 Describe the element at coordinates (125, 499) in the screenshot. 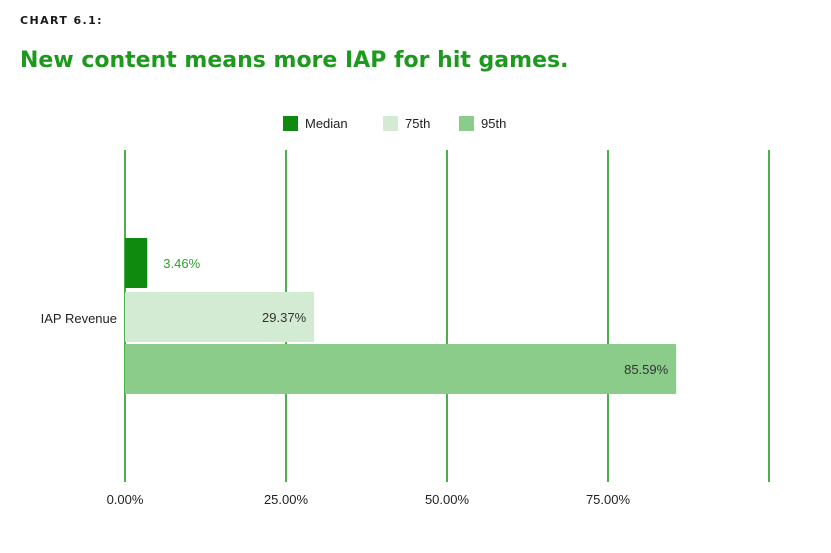

I see `x-tick-label: 0.00%` at that location.